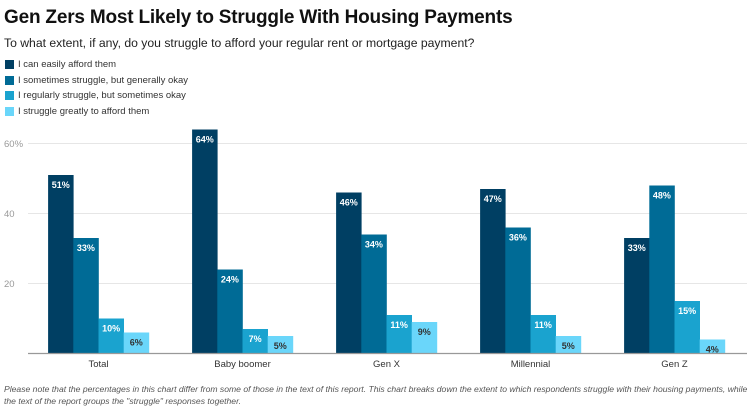 Image resolution: width=755 pixels, height=412 pixels. I want to click on bar-data-label: 48%, so click(662, 196).